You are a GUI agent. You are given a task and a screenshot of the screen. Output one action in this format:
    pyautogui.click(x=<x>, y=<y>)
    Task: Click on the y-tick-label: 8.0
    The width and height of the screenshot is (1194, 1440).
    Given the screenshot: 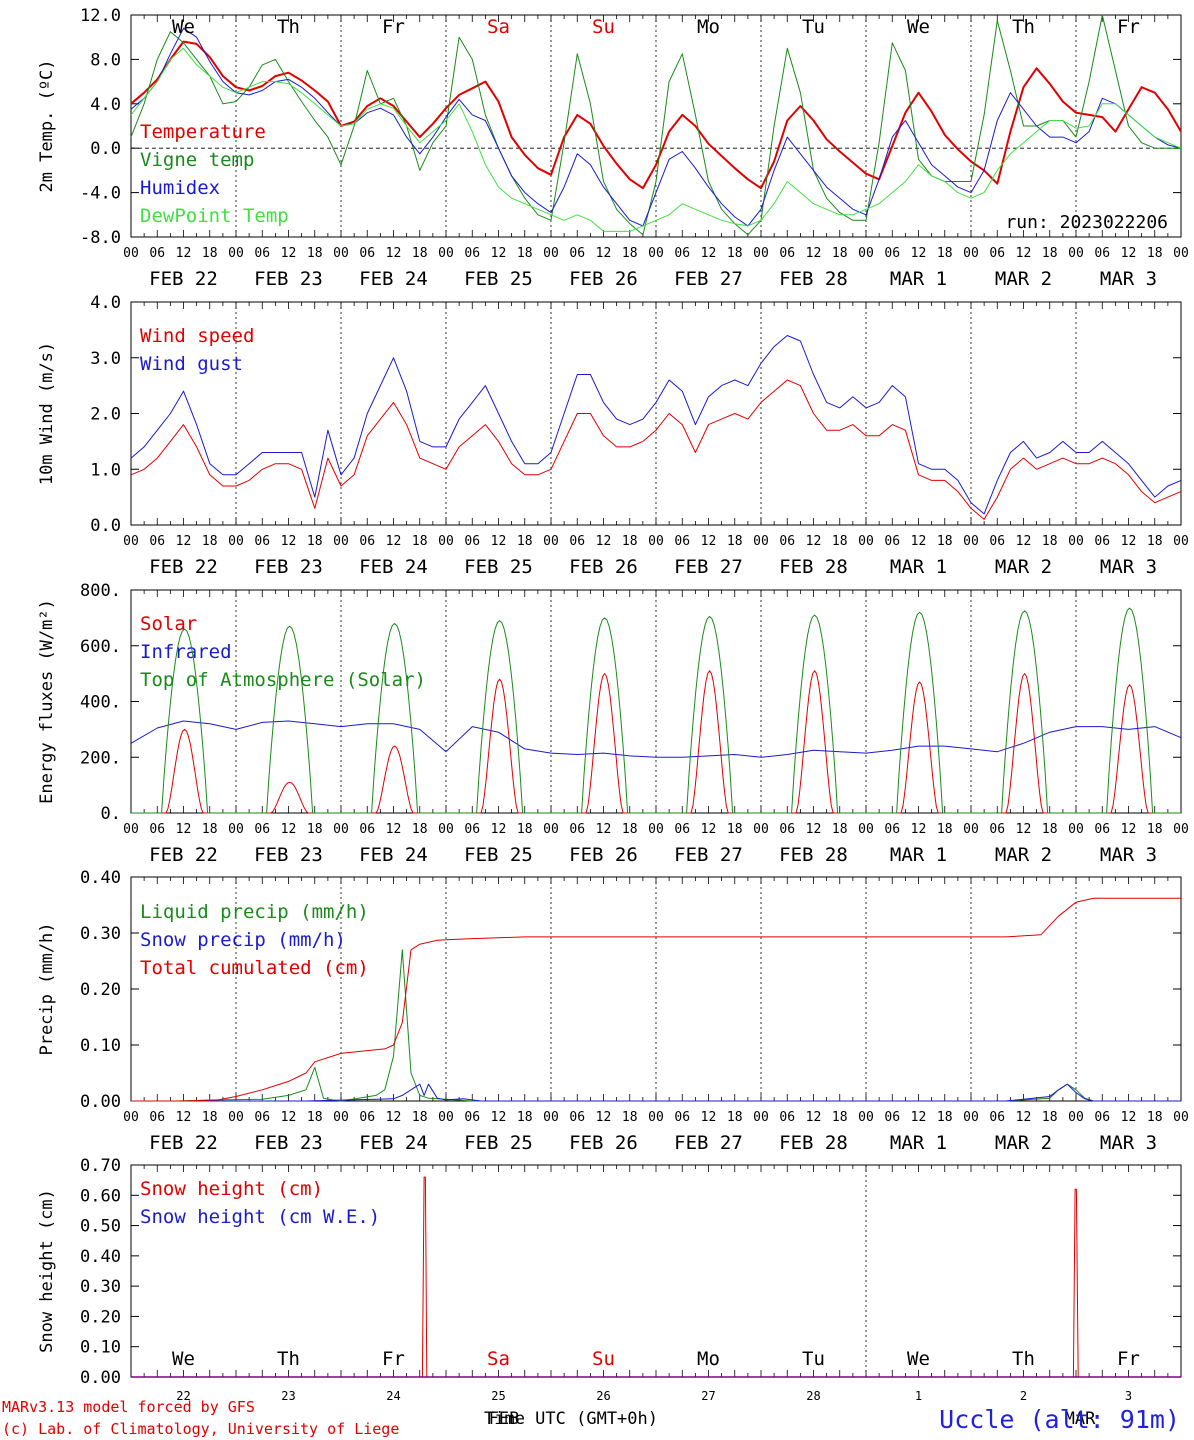 What is the action you would take?
    pyautogui.click(x=105, y=60)
    